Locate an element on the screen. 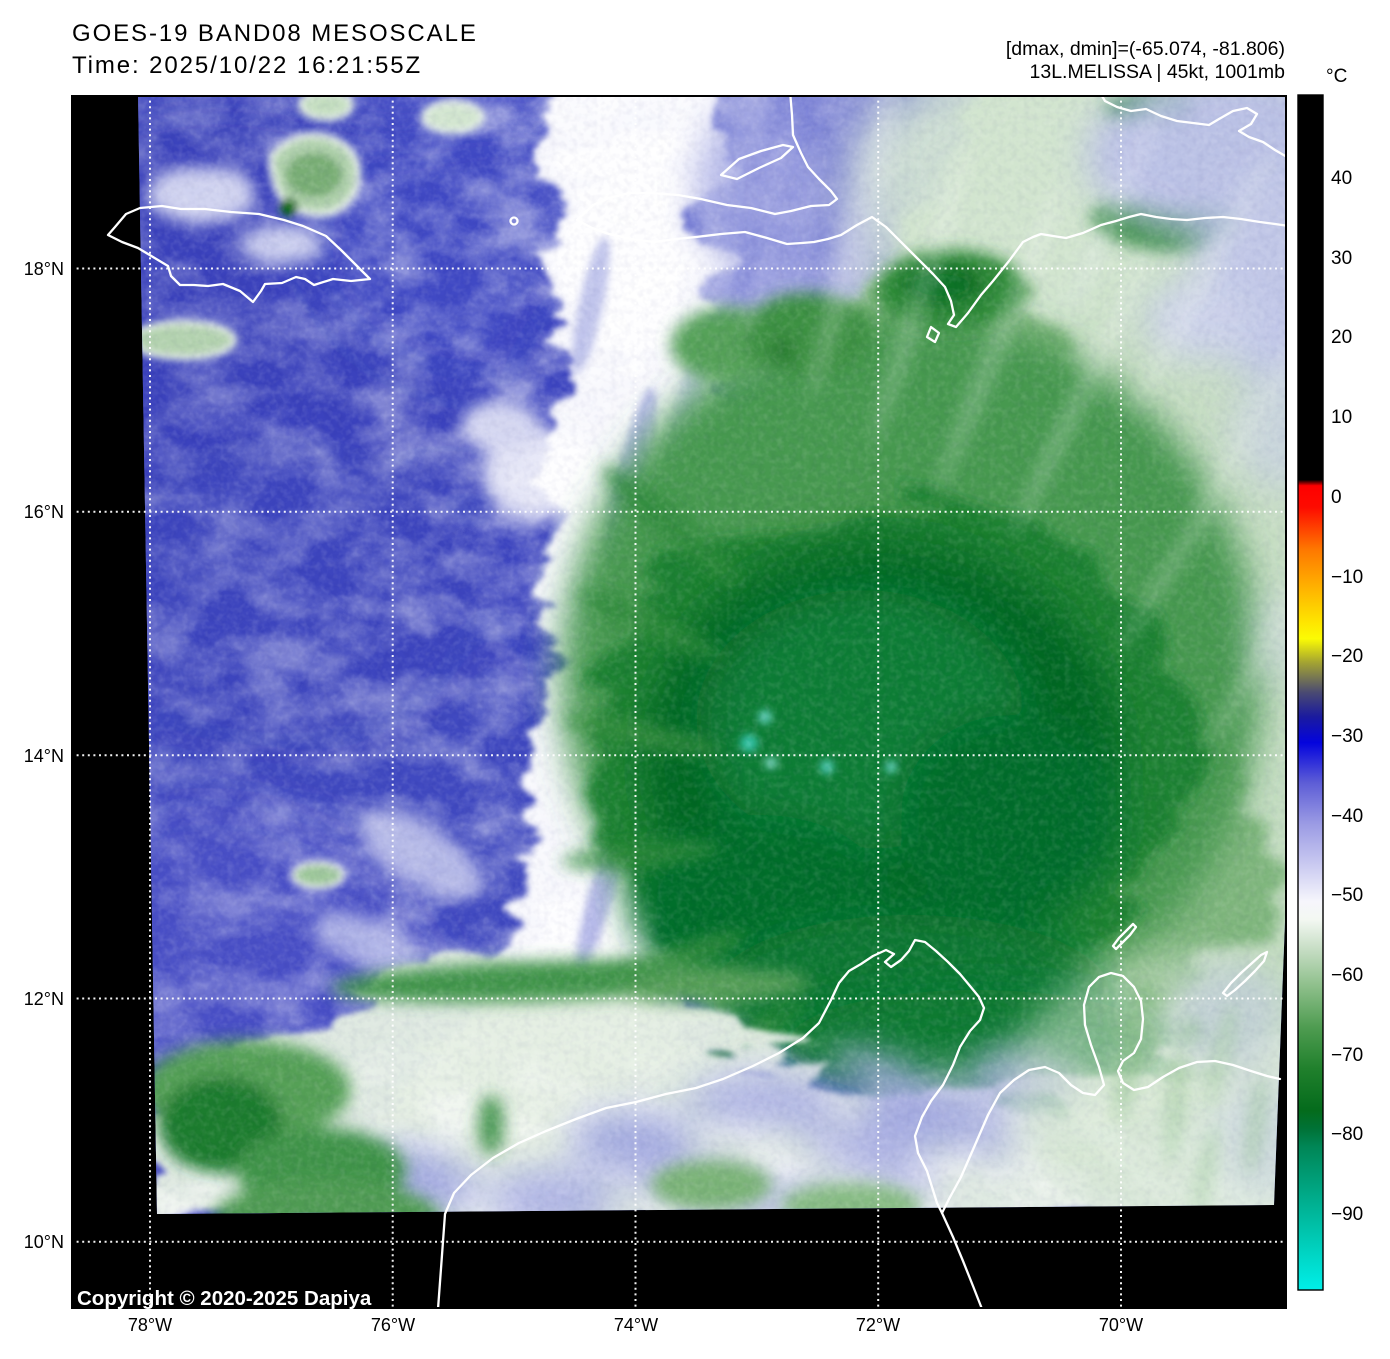 The width and height of the screenshot is (1390, 1359). svg-text: Copyright © 2020-2025 Dapiya is located at coordinates (224, 1298).